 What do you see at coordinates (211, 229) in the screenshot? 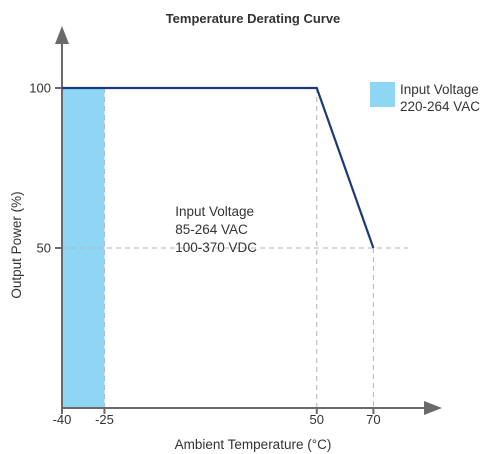
I see `annotation-text-2: 85-264 VAC` at bounding box center [211, 229].